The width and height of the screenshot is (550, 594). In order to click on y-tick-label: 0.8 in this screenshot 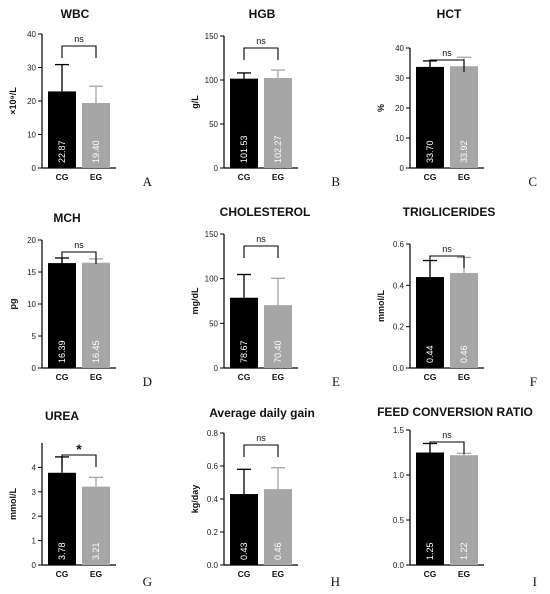, I will do `click(213, 433)`.